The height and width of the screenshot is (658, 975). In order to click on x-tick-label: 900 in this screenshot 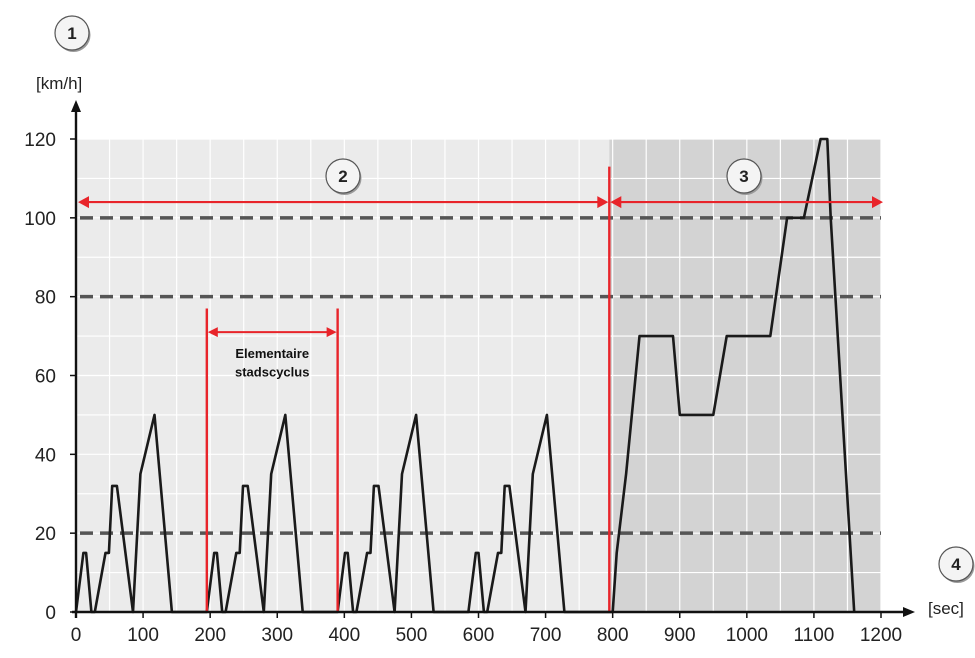, I will do `click(680, 635)`.